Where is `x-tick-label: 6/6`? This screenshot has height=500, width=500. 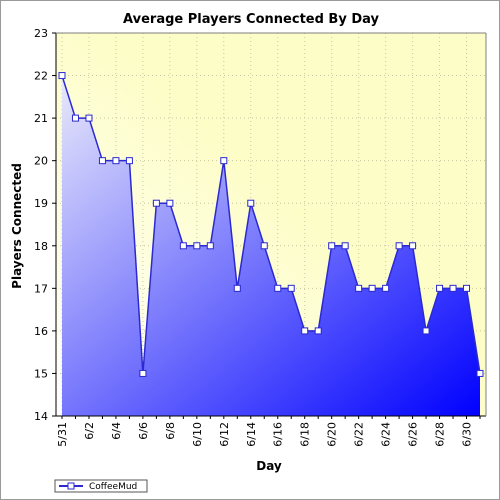 x-tick-label: 6/6 is located at coordinates (143, 431).